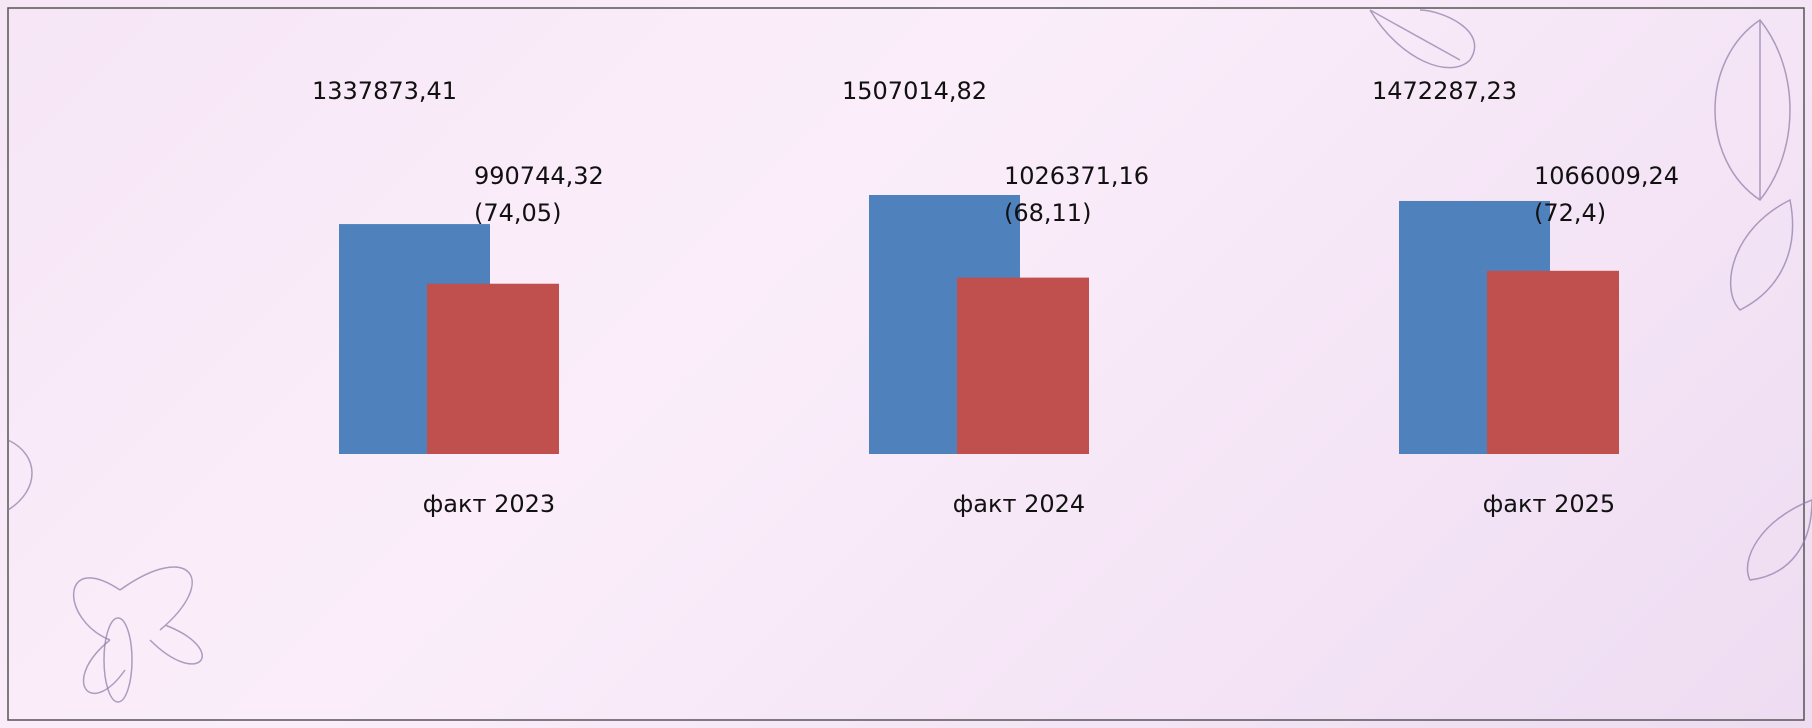 Image resolution: width=1812 pixels, height=728 pixels. I want to click on data-label: 1026371,16, so click(1076, 176).